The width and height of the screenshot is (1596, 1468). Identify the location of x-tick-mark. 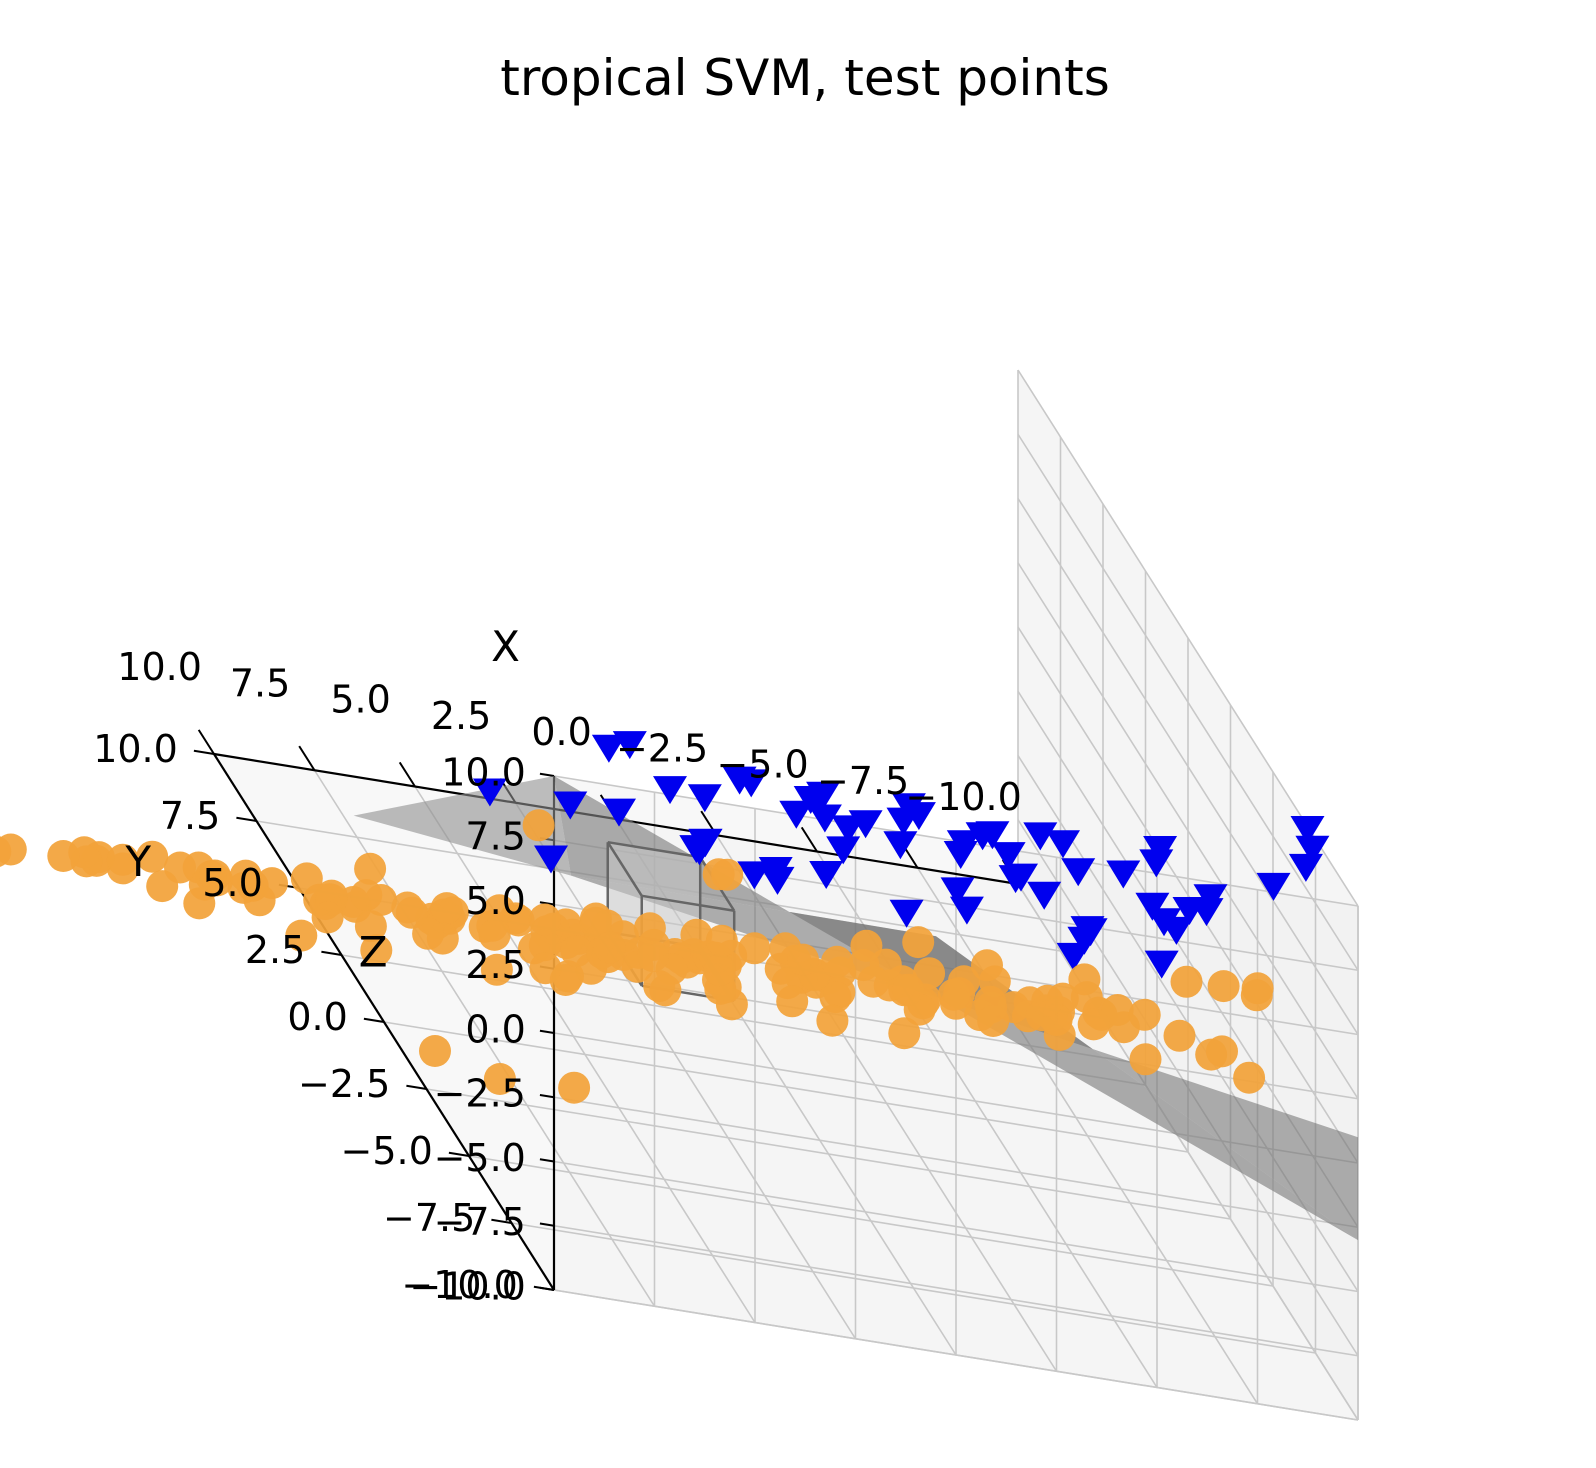
(206, 742).